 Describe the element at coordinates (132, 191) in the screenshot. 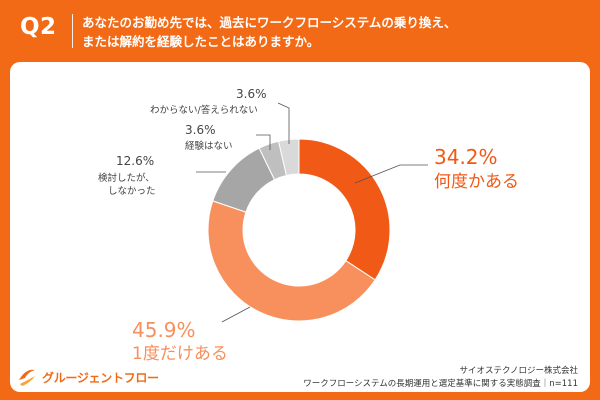

I see `slice3-name-label-line2: しなかった` at that location.